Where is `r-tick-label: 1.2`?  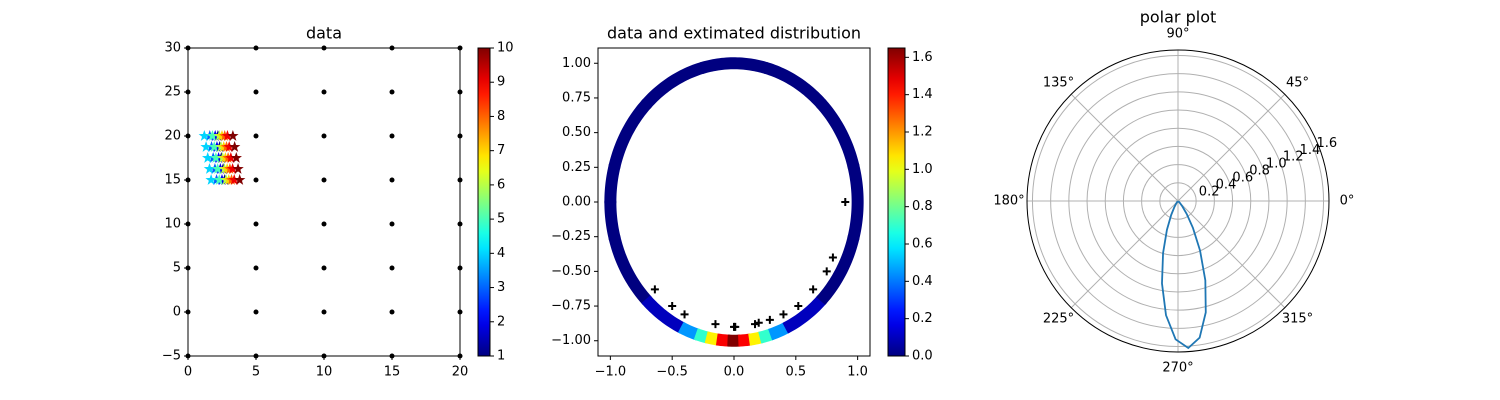
r-tick-label: 1.2 is located at coordinates (1293, 157).